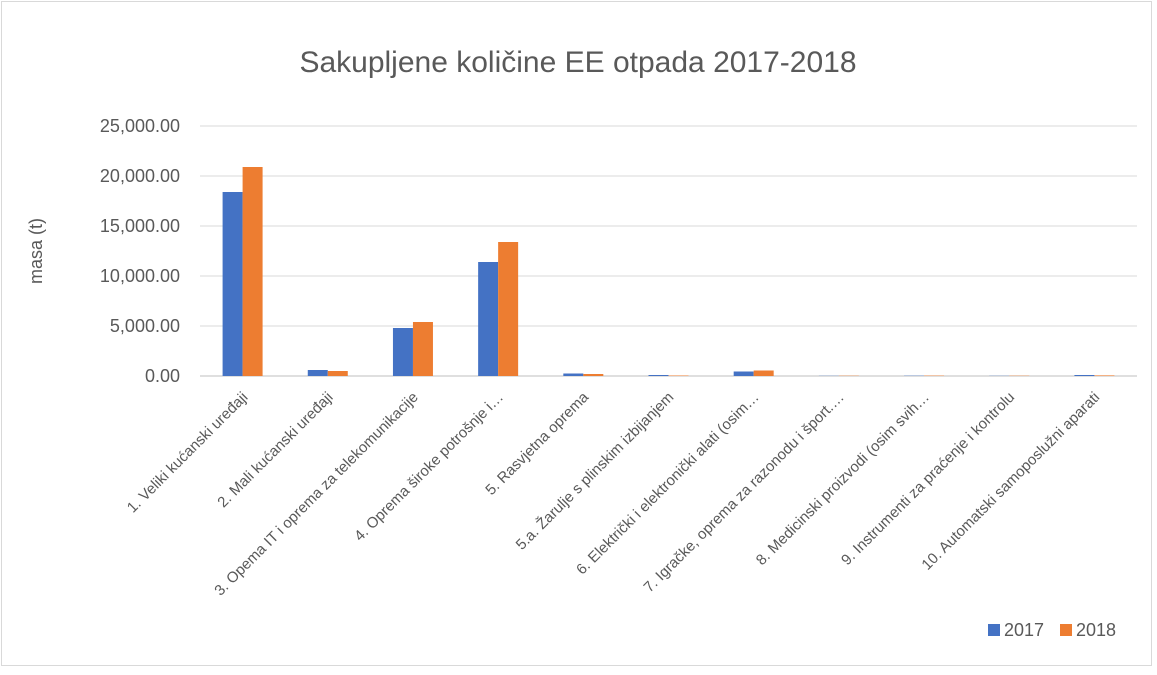 The image size is (1157, 675). I want to click on y-axis-label: masa (t), so click(36, 251).